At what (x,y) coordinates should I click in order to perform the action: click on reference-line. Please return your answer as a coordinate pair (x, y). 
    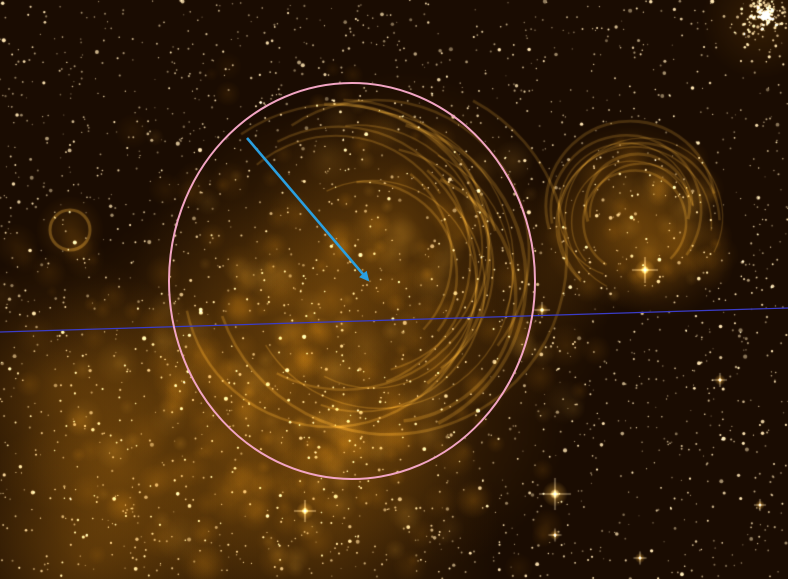
    Looking at the image, I should click on (394, 320).